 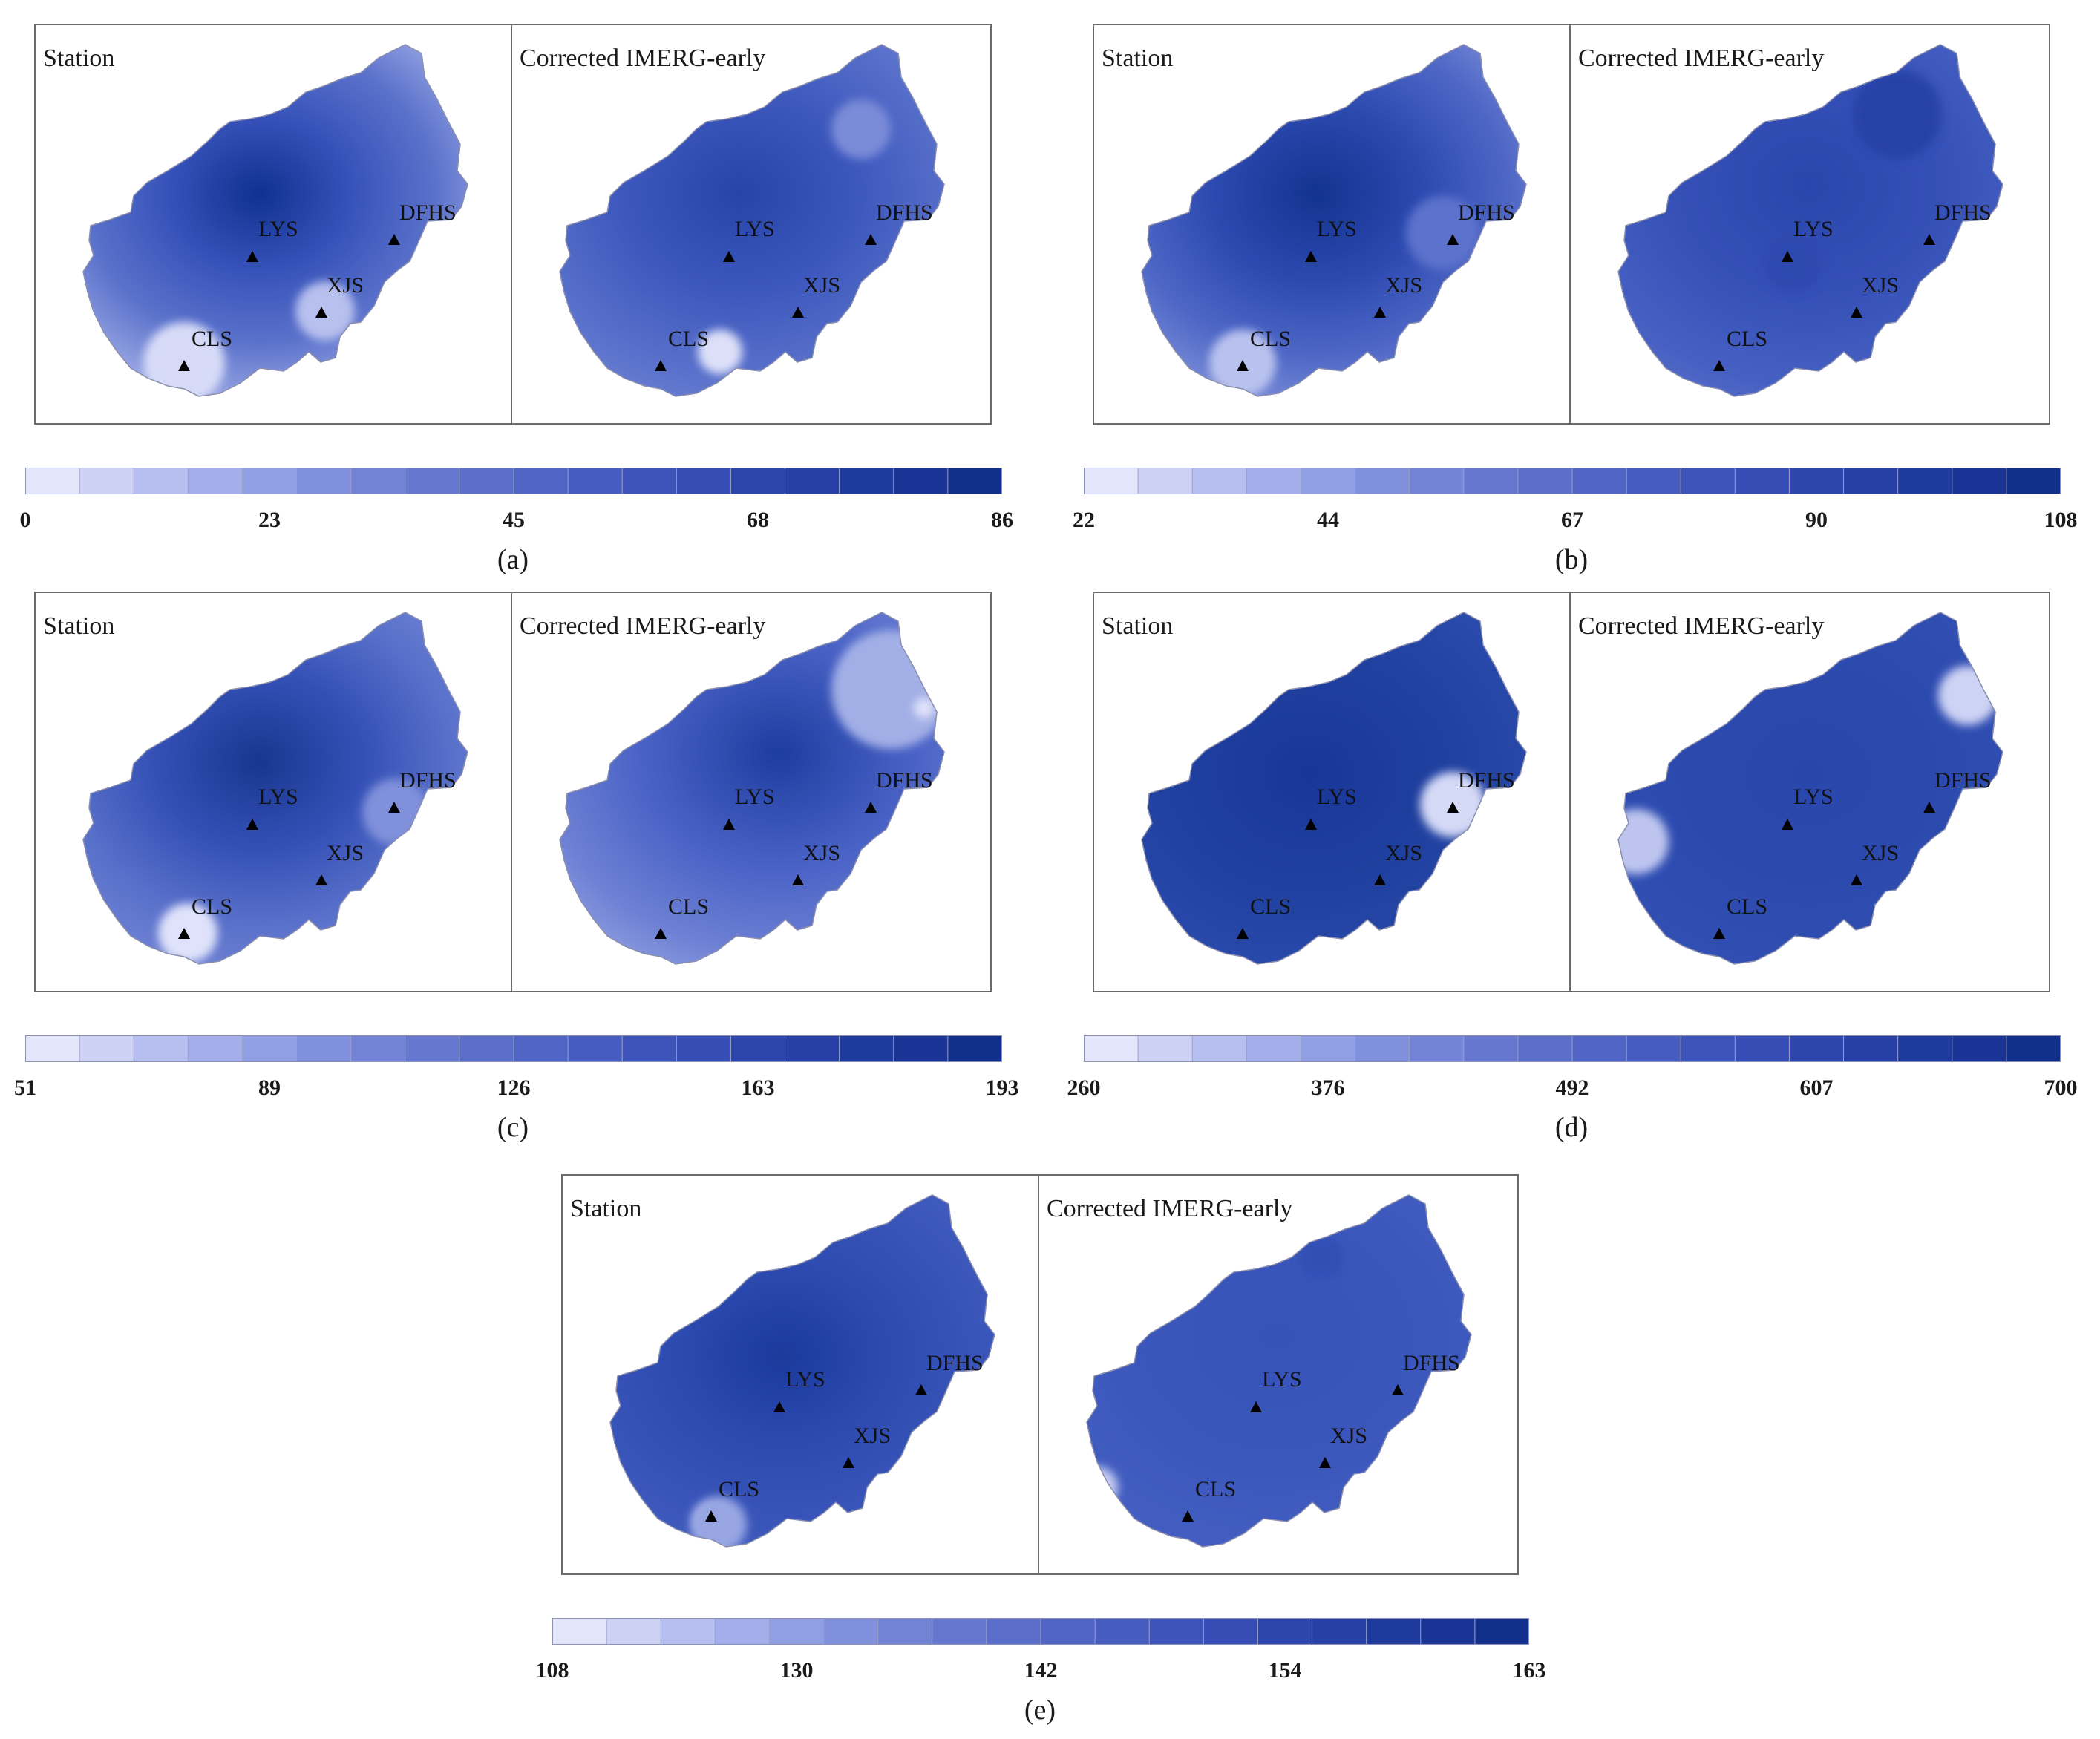 I want to click on colorbar-tick-label: 22, so click(x=1084, y=520).